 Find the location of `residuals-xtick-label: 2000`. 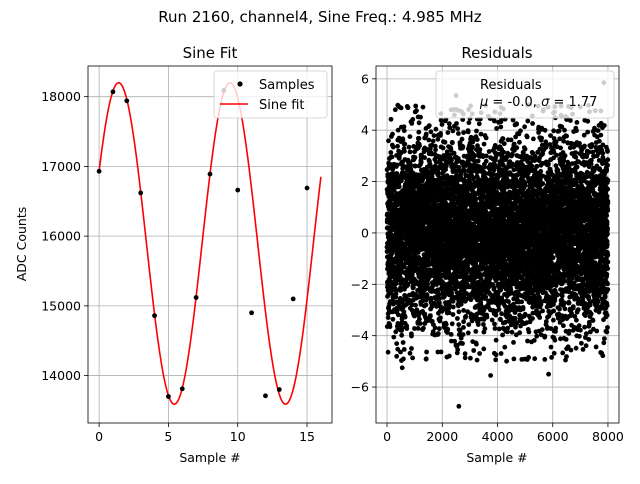

residuals-xtick-label: 2000 is located at coordinates (442, 436).